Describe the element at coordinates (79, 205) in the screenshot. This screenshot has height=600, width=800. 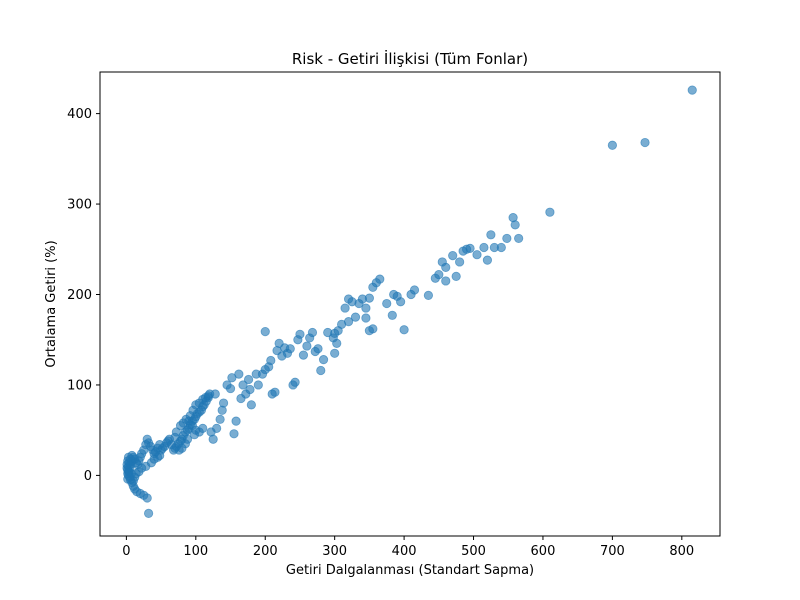
I see `y-tick-label-3: 300` at that location.